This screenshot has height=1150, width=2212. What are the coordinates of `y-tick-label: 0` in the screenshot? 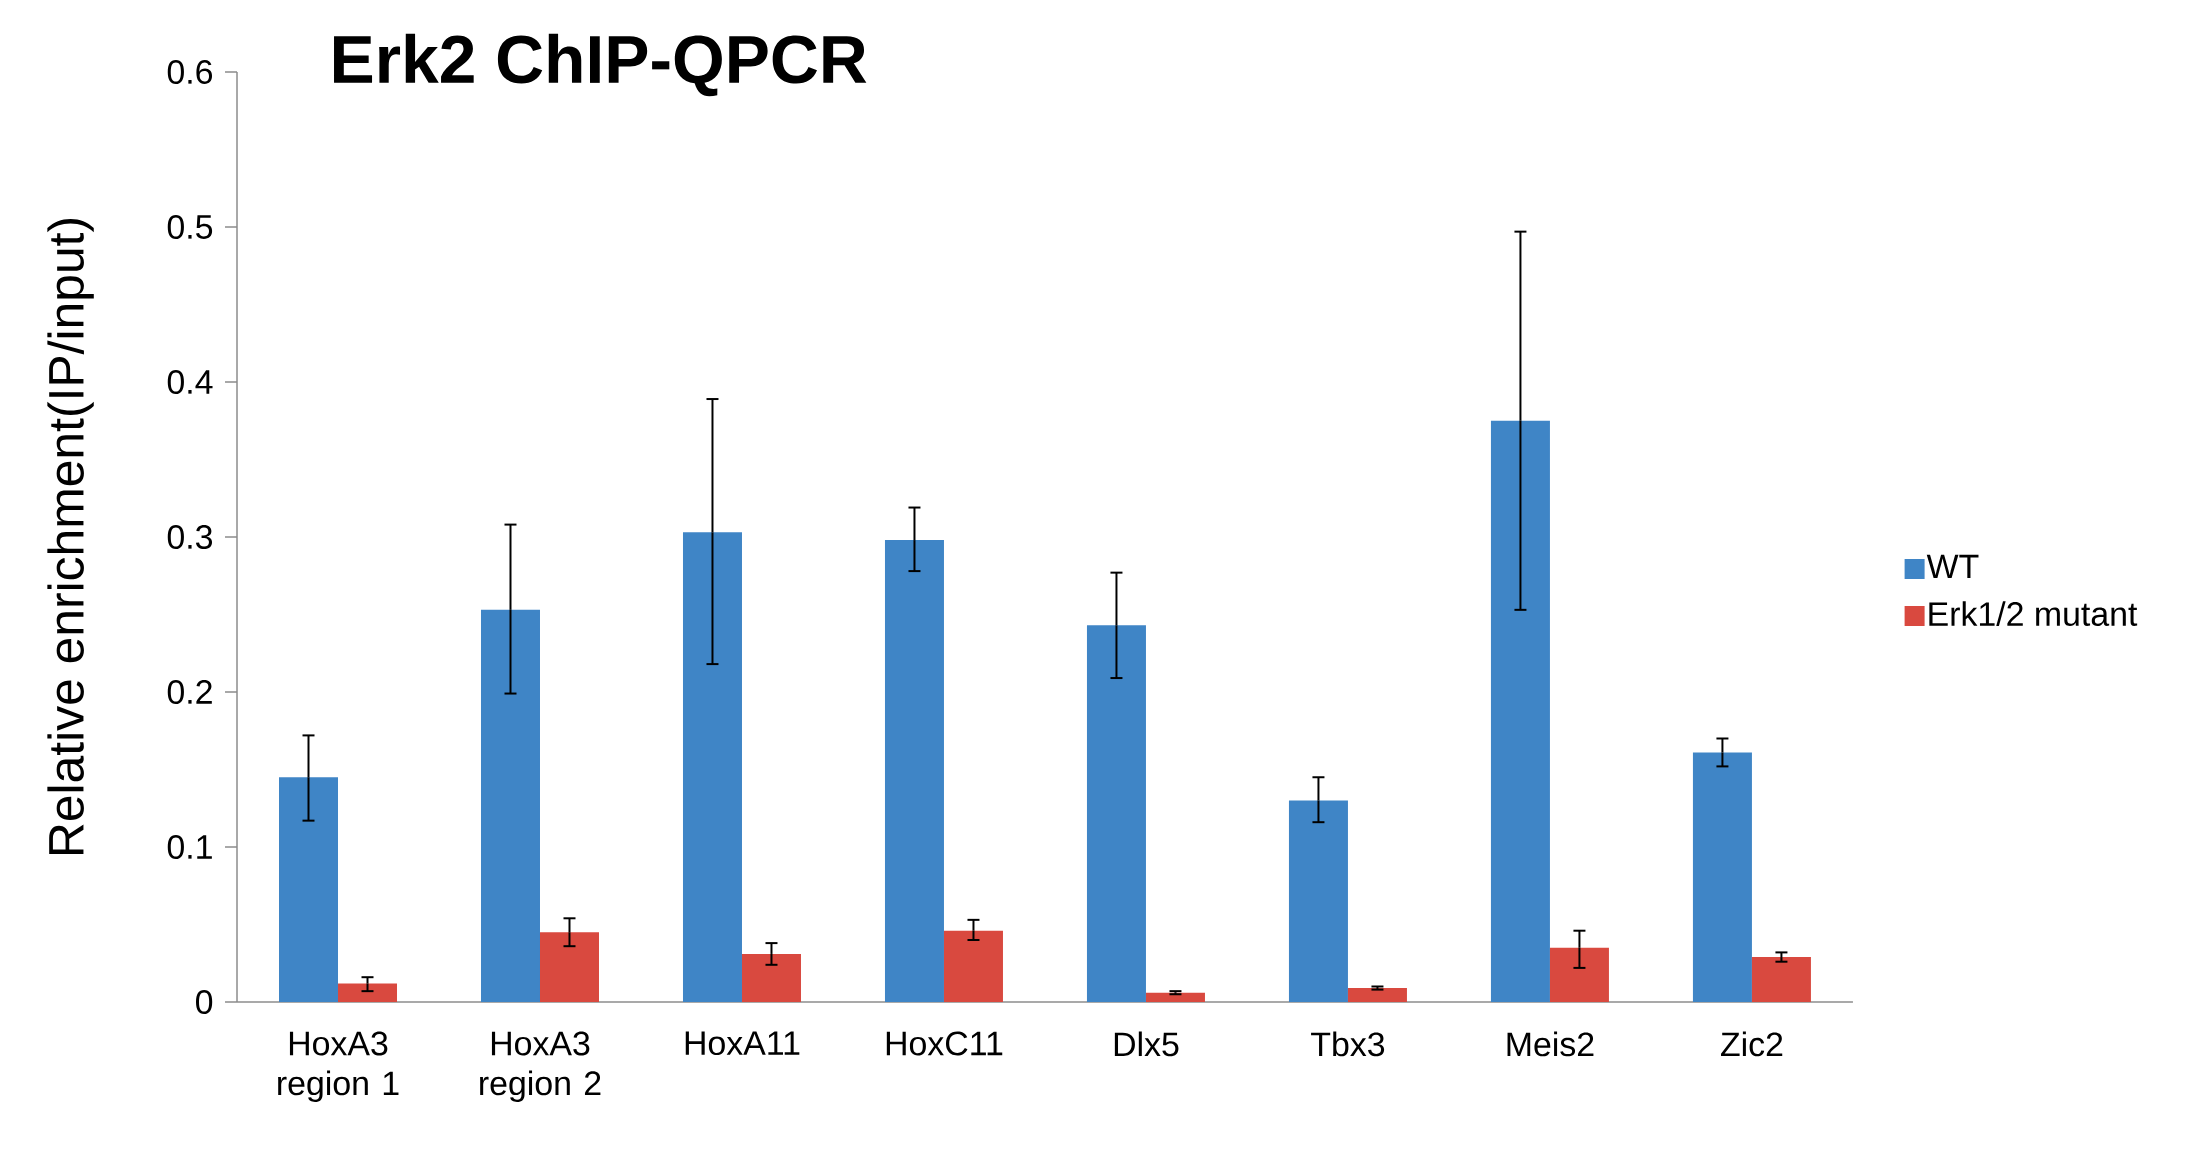 It's located at (204, 1002).